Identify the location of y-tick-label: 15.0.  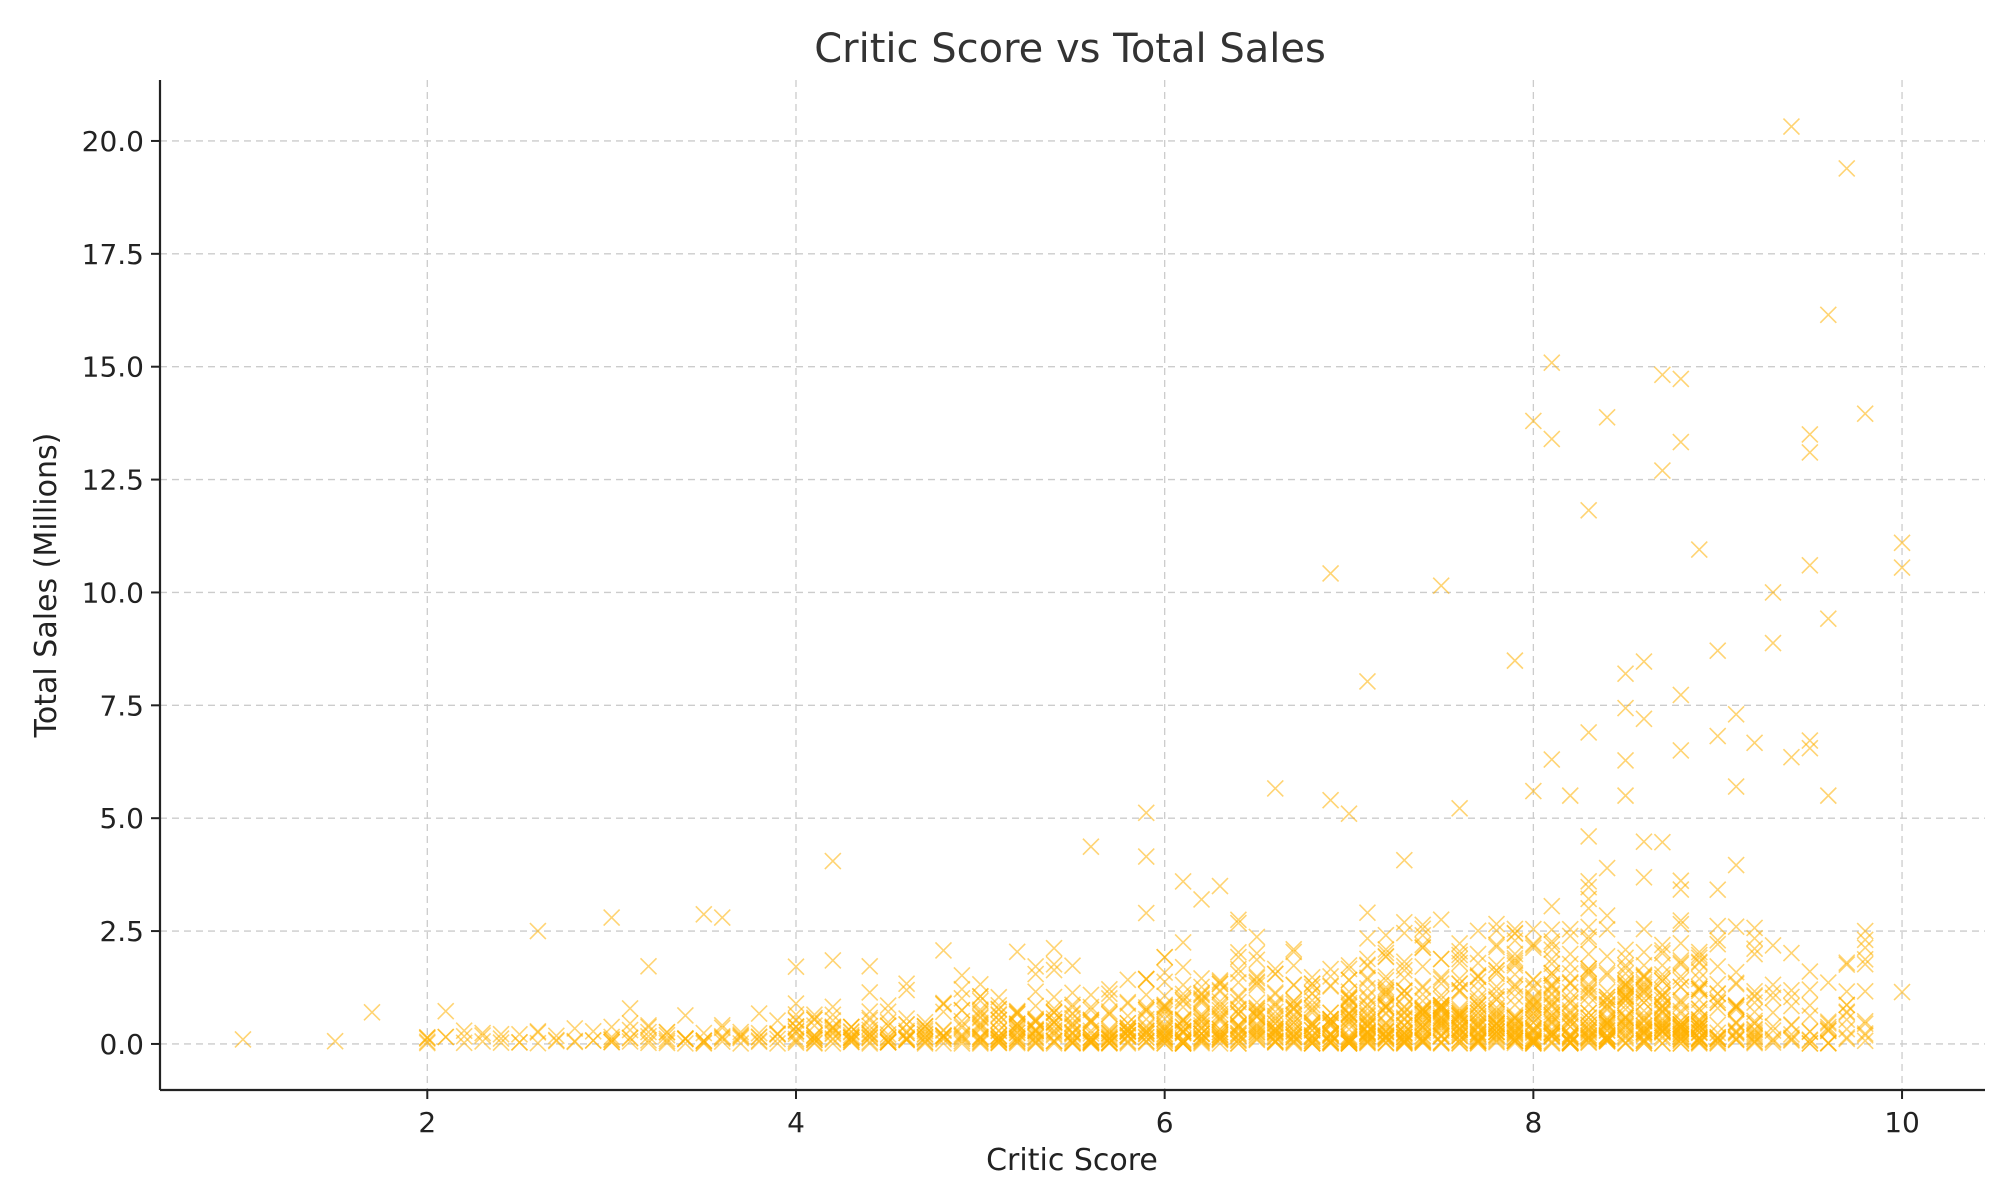
(113, 367).